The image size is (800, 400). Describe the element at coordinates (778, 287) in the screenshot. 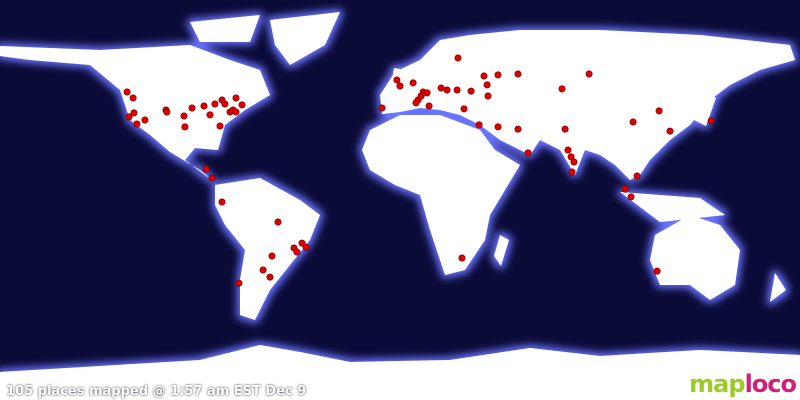

I see `new-zealand` at that location.